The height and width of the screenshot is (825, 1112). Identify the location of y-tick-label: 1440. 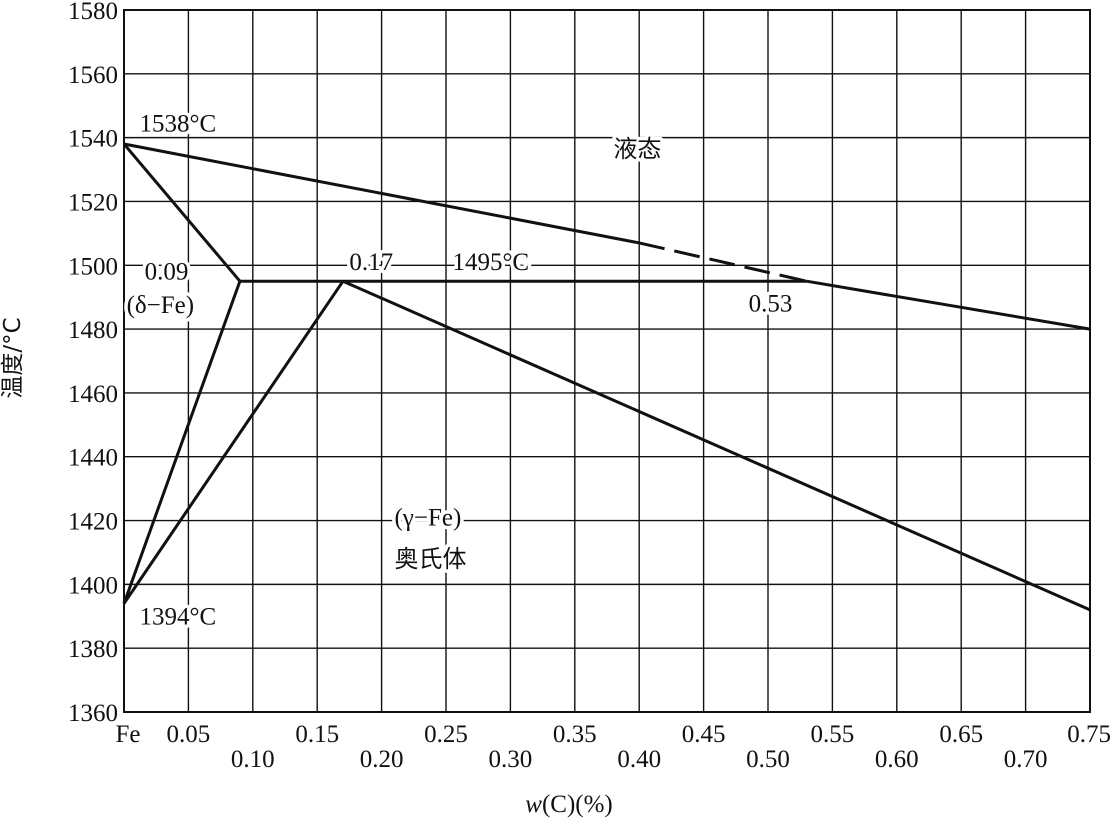
(93, 458).